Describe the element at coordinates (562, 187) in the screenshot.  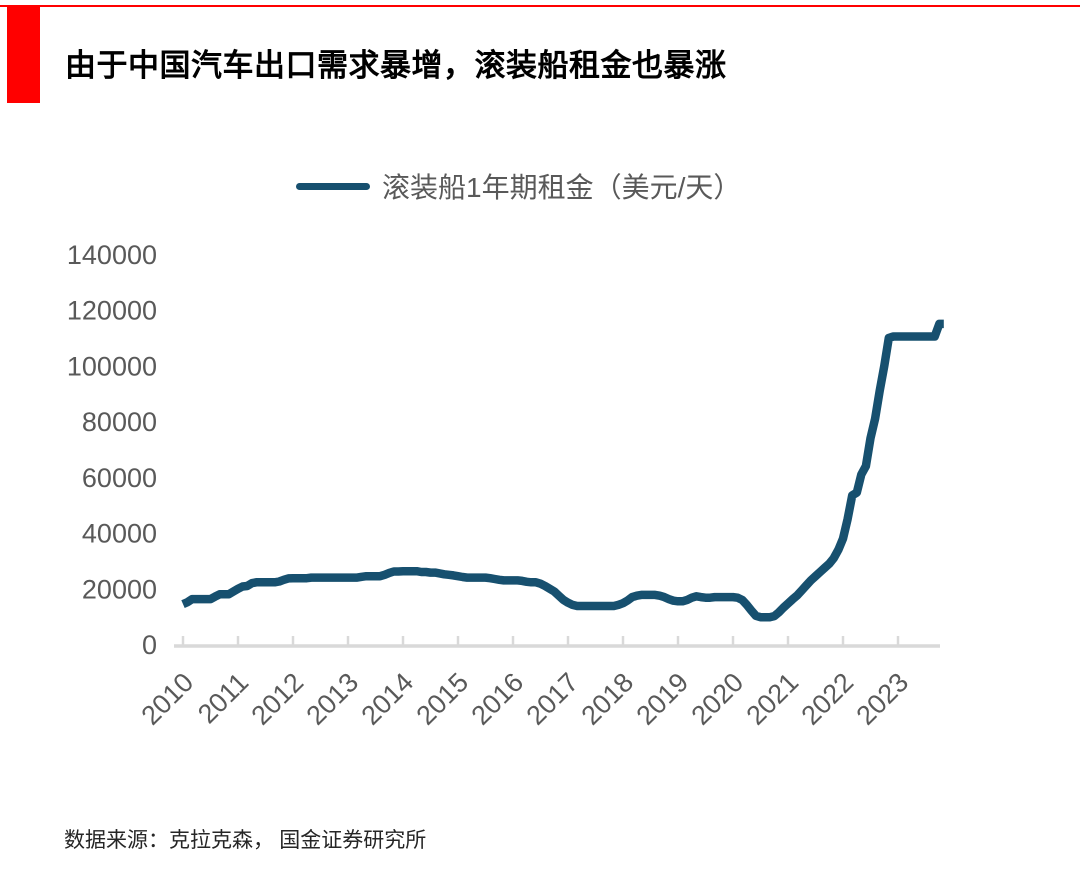
I see `legend-label: 滚装船1年期租金（美元/天）` at that location.